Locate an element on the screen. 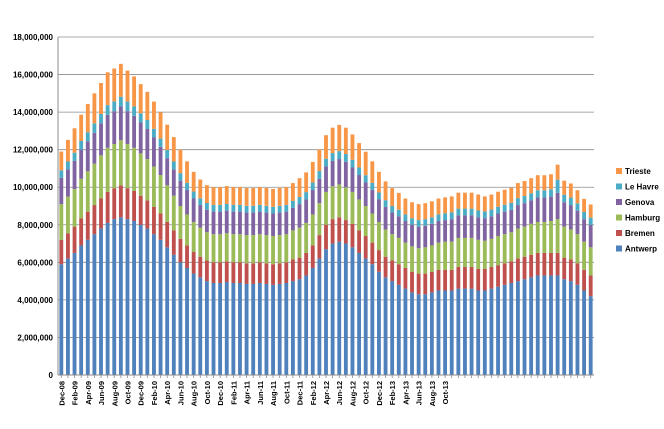 The image size is (664, 429). x-tick-label: Dec-09 is located at coordinates (141, 393).